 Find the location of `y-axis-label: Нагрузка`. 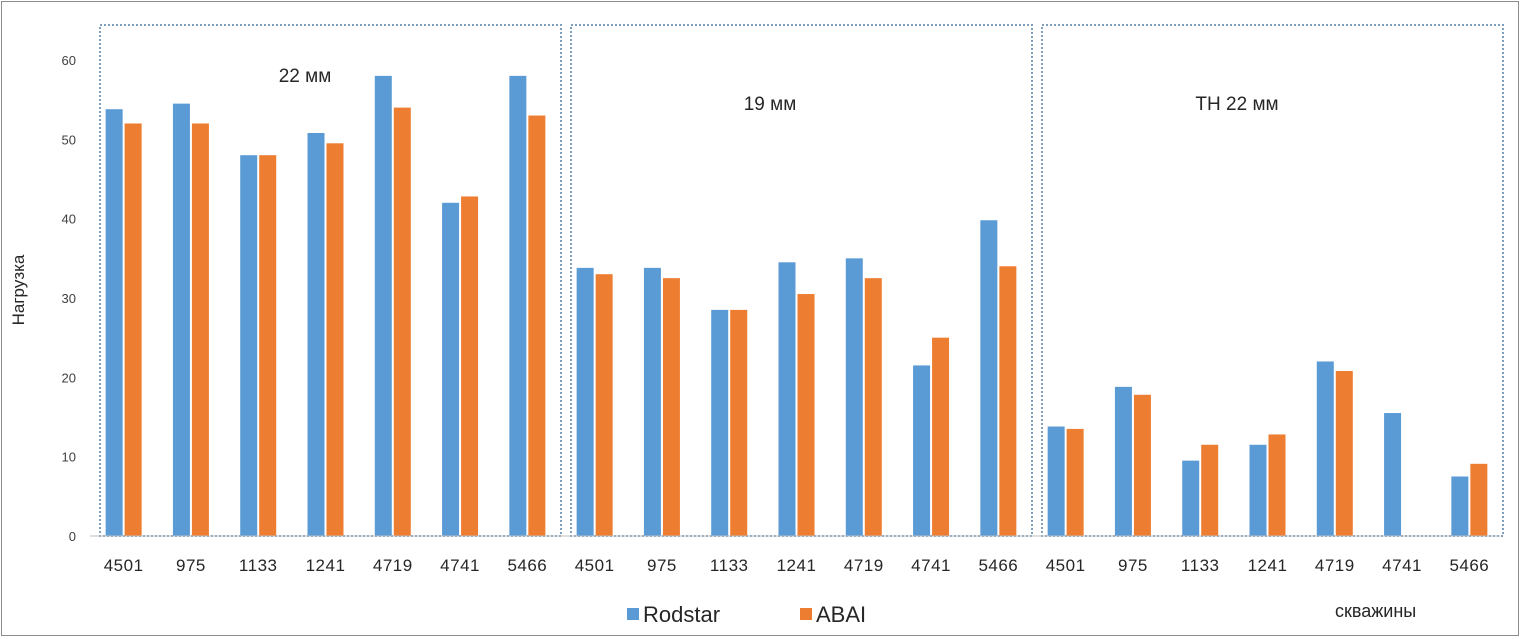

y-axis-label: Нагрузка is located at coordinates (18, 289).